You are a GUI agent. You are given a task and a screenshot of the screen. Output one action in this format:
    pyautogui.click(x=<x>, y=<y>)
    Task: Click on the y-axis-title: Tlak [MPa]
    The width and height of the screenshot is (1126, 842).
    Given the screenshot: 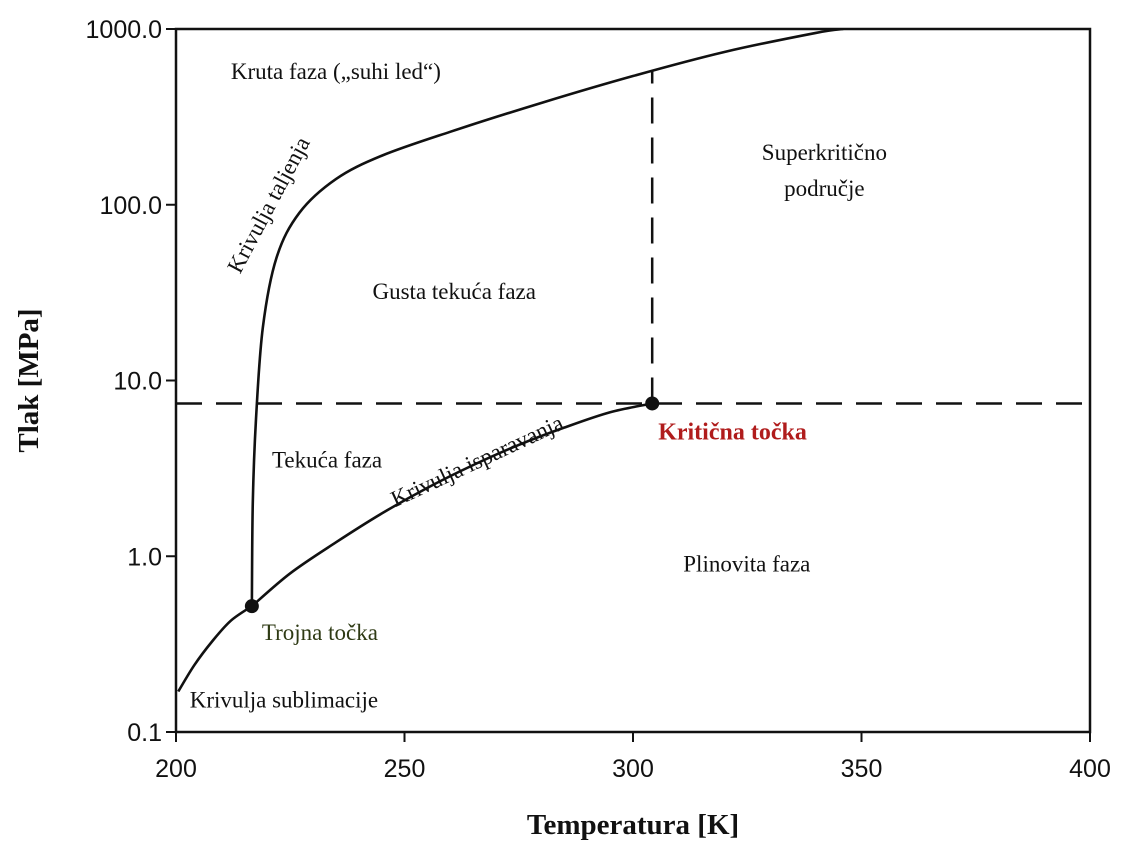 What is the action you would take?
    pyautogui.click(x=29, y=380)
    